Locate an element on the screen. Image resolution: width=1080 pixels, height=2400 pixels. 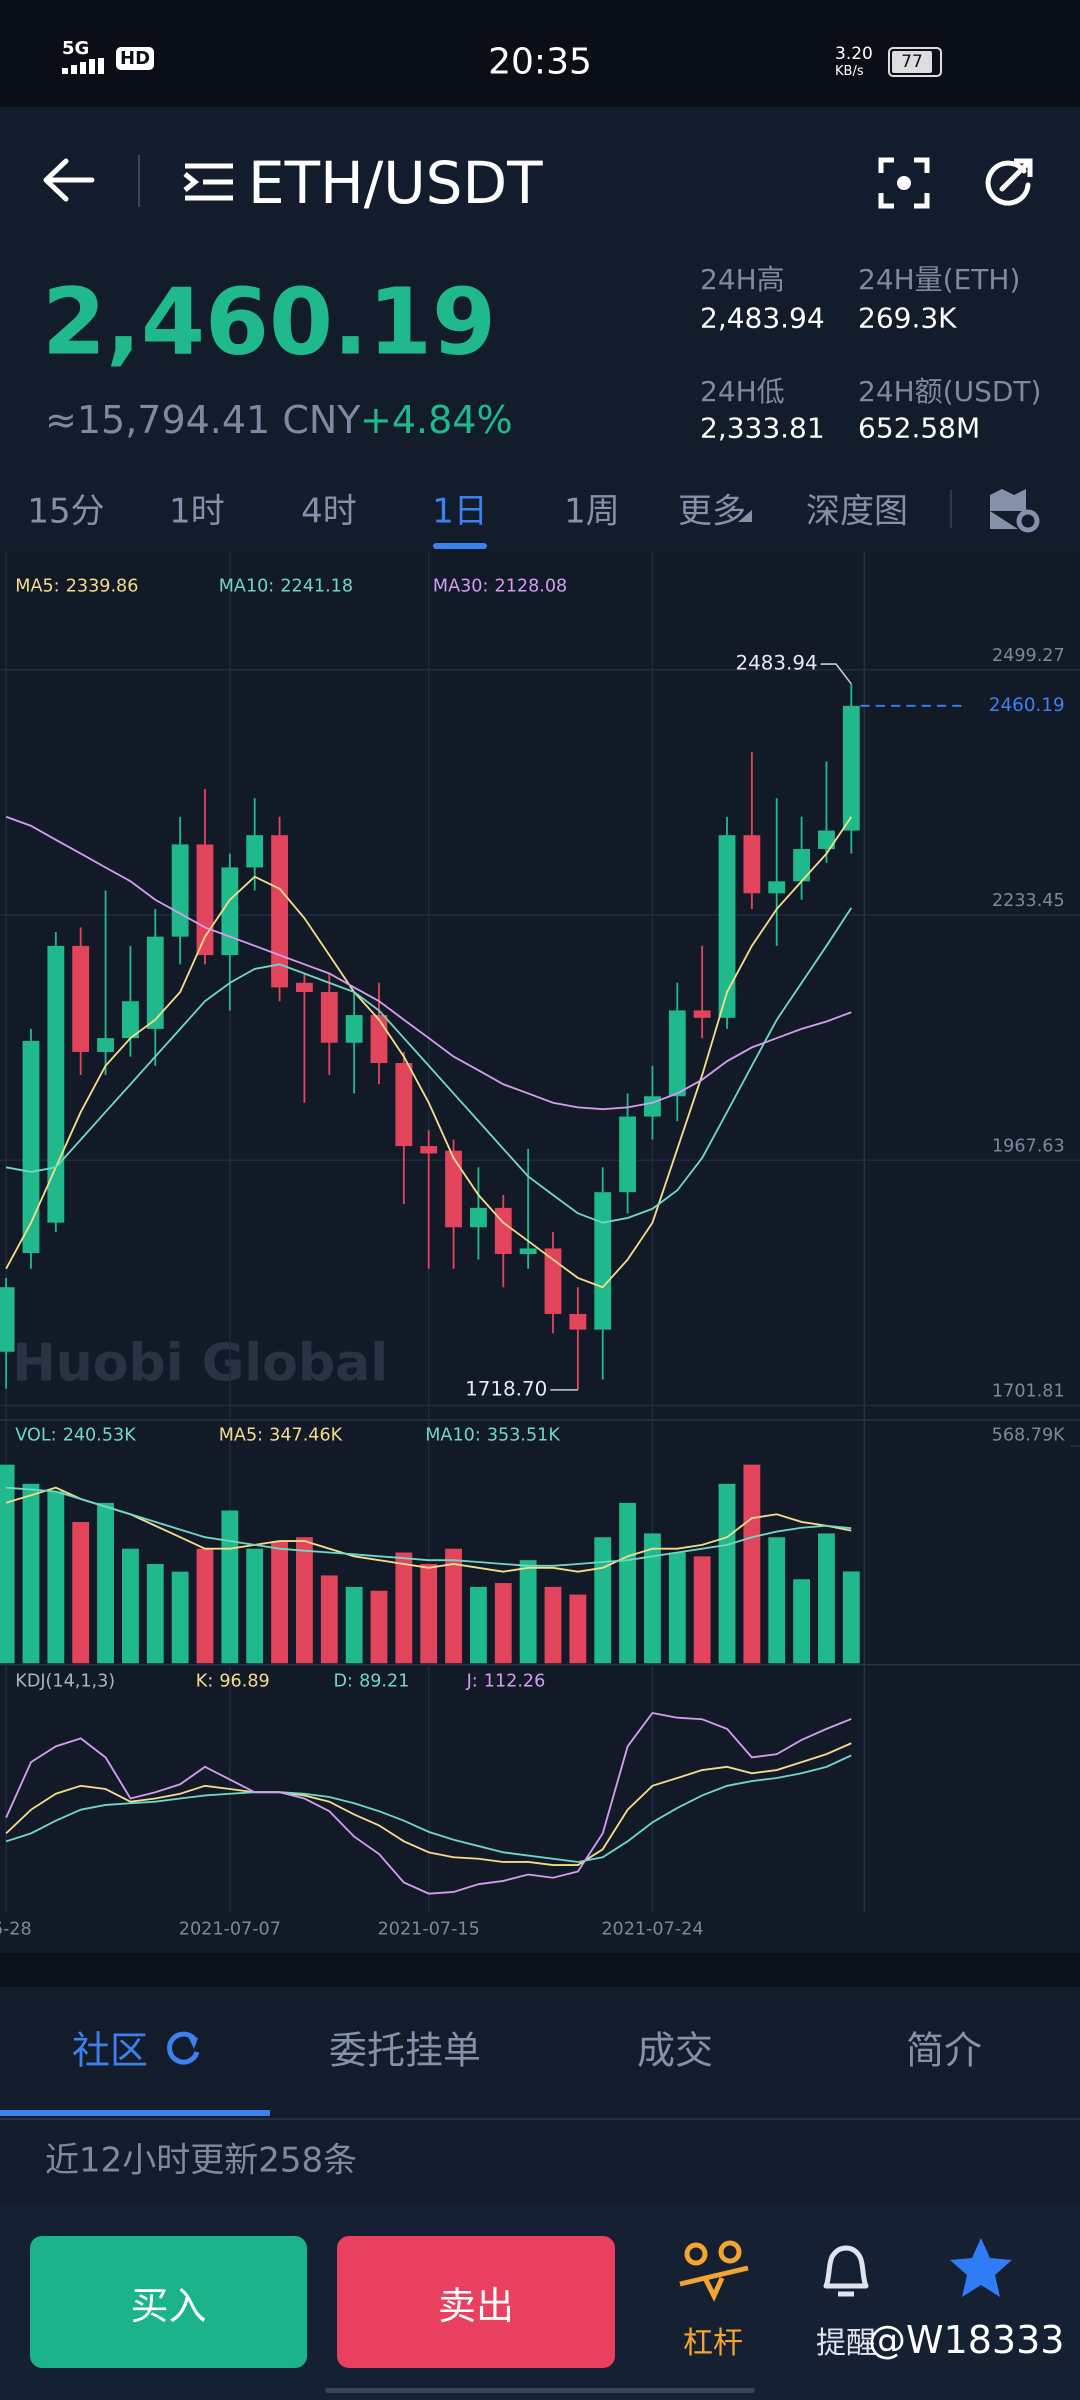
leverage-label: 杠杆 is located at coordinates (713, 2343).